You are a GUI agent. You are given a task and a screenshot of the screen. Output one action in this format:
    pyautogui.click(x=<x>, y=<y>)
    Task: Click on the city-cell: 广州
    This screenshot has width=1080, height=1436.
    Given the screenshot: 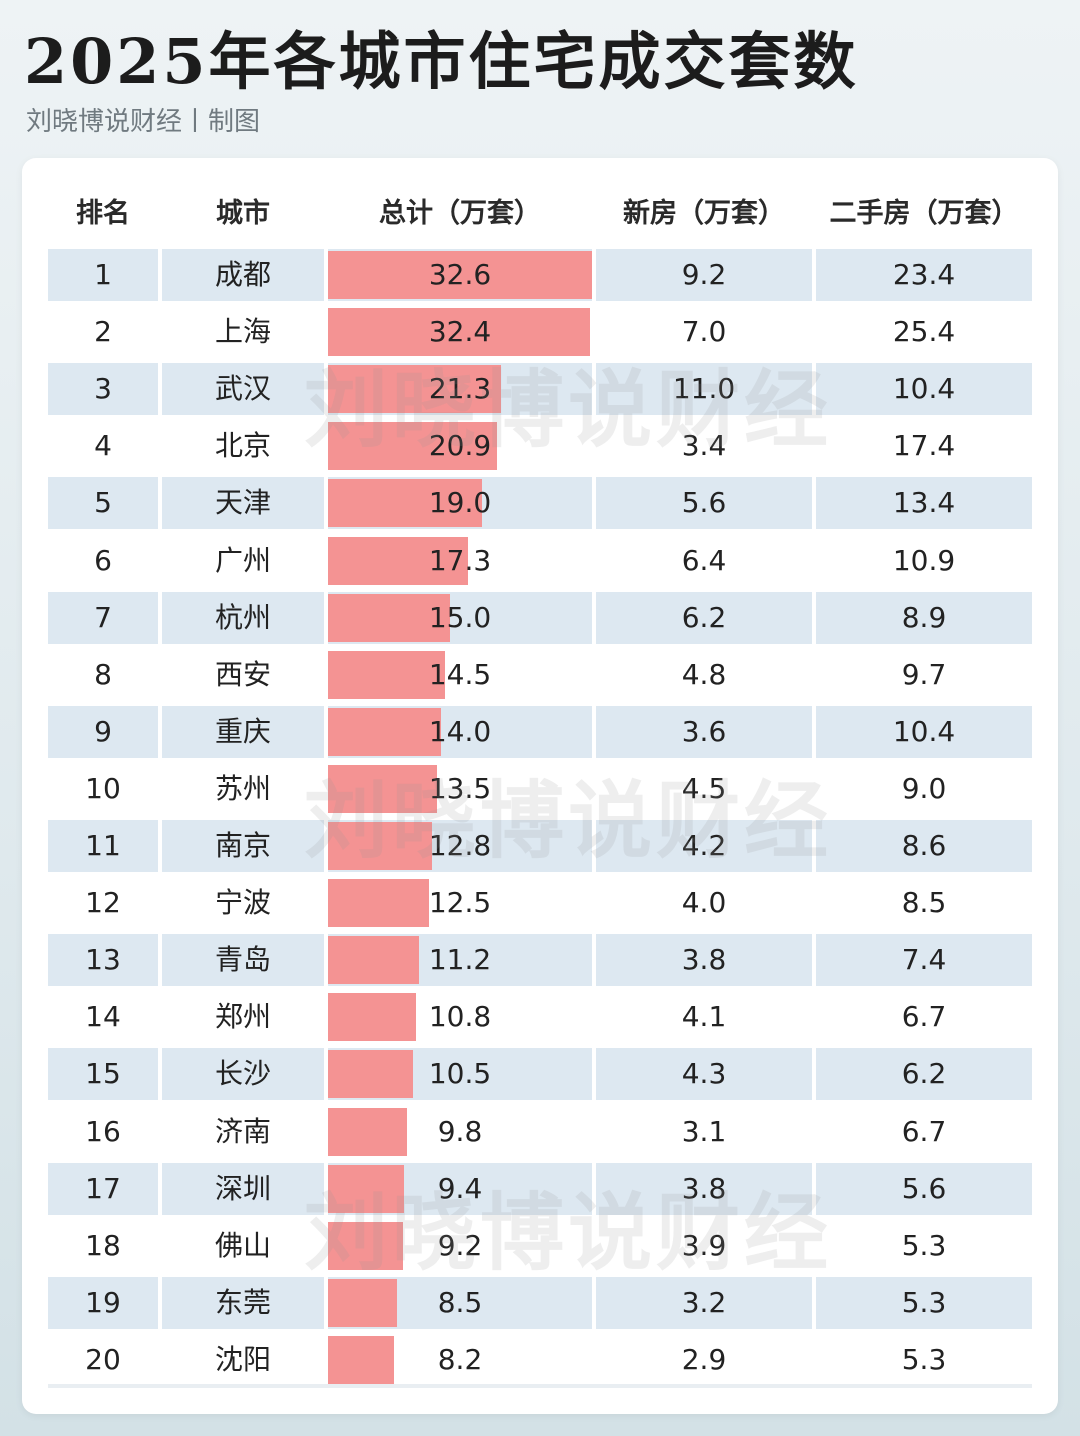 What is the action you would take?
    pyautogui.click(x=242, y=560)
    